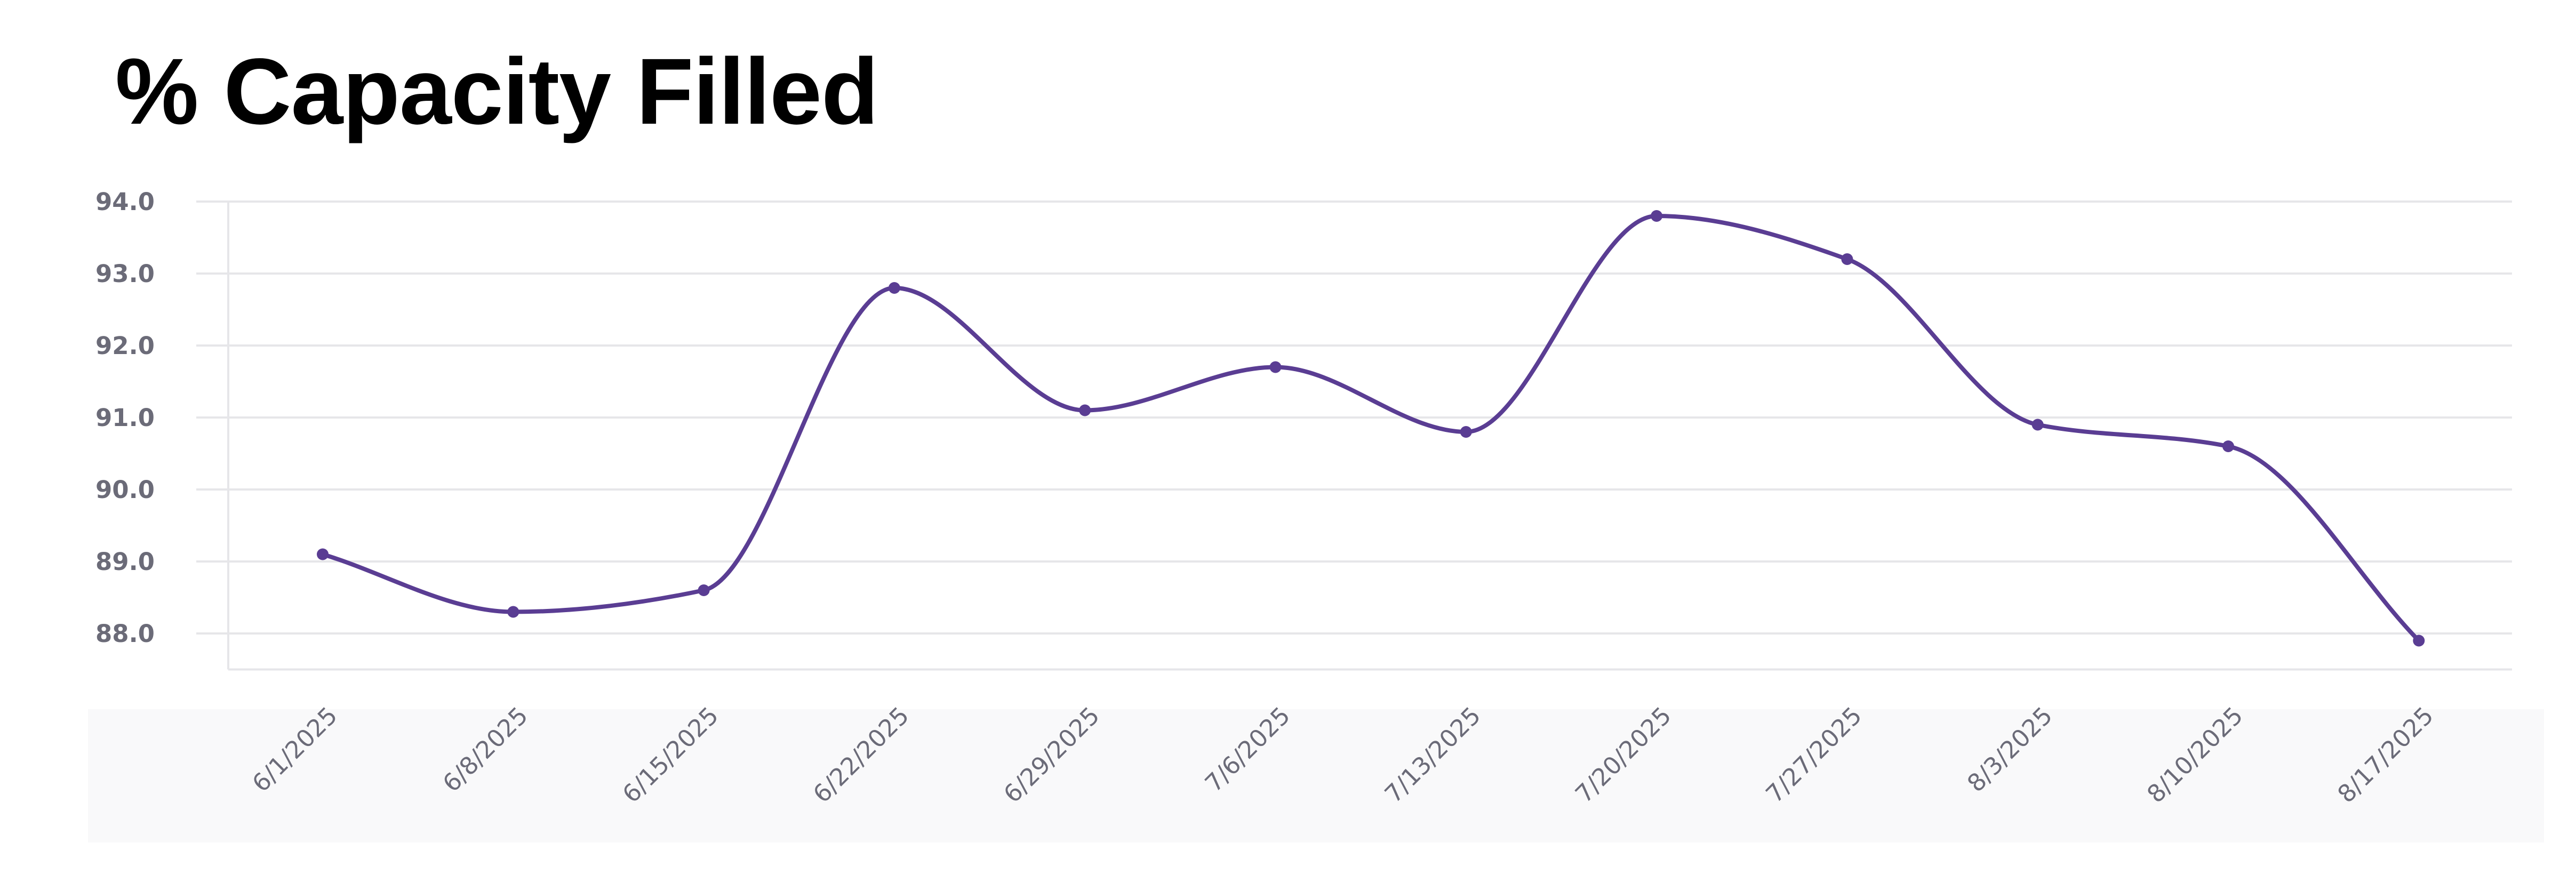  What do you see at coordinates (497, 91) in the screenshot?
I see `chart-title: % Capacity Filled` at bounding box center [497, 91].